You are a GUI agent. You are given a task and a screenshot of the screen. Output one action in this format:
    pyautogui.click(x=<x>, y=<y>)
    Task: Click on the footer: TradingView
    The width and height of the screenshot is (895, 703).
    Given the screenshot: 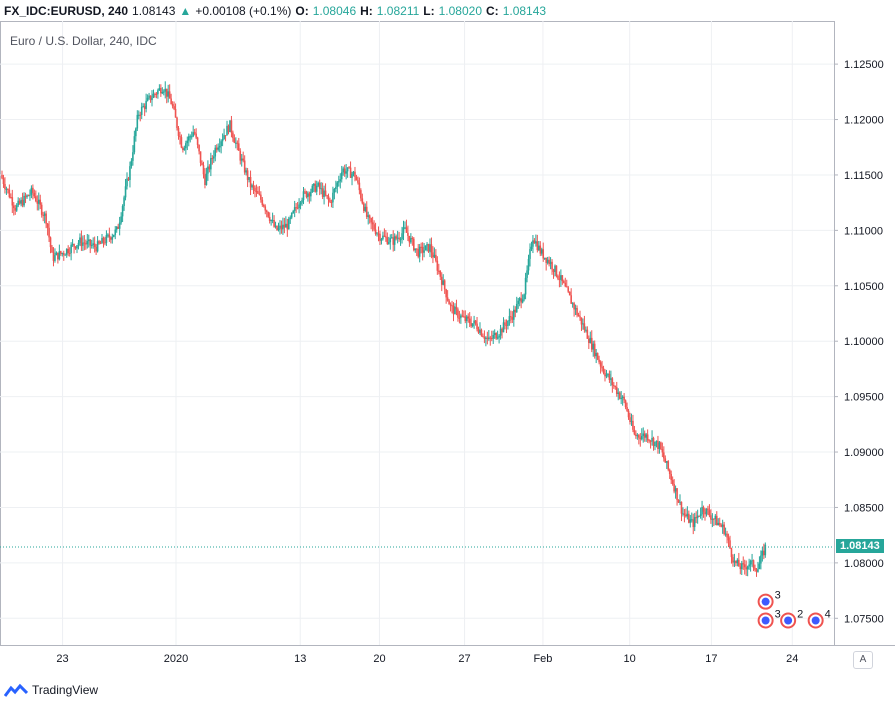 What is the action you would take?
    pyautogui.click(x=51, y=690)
    